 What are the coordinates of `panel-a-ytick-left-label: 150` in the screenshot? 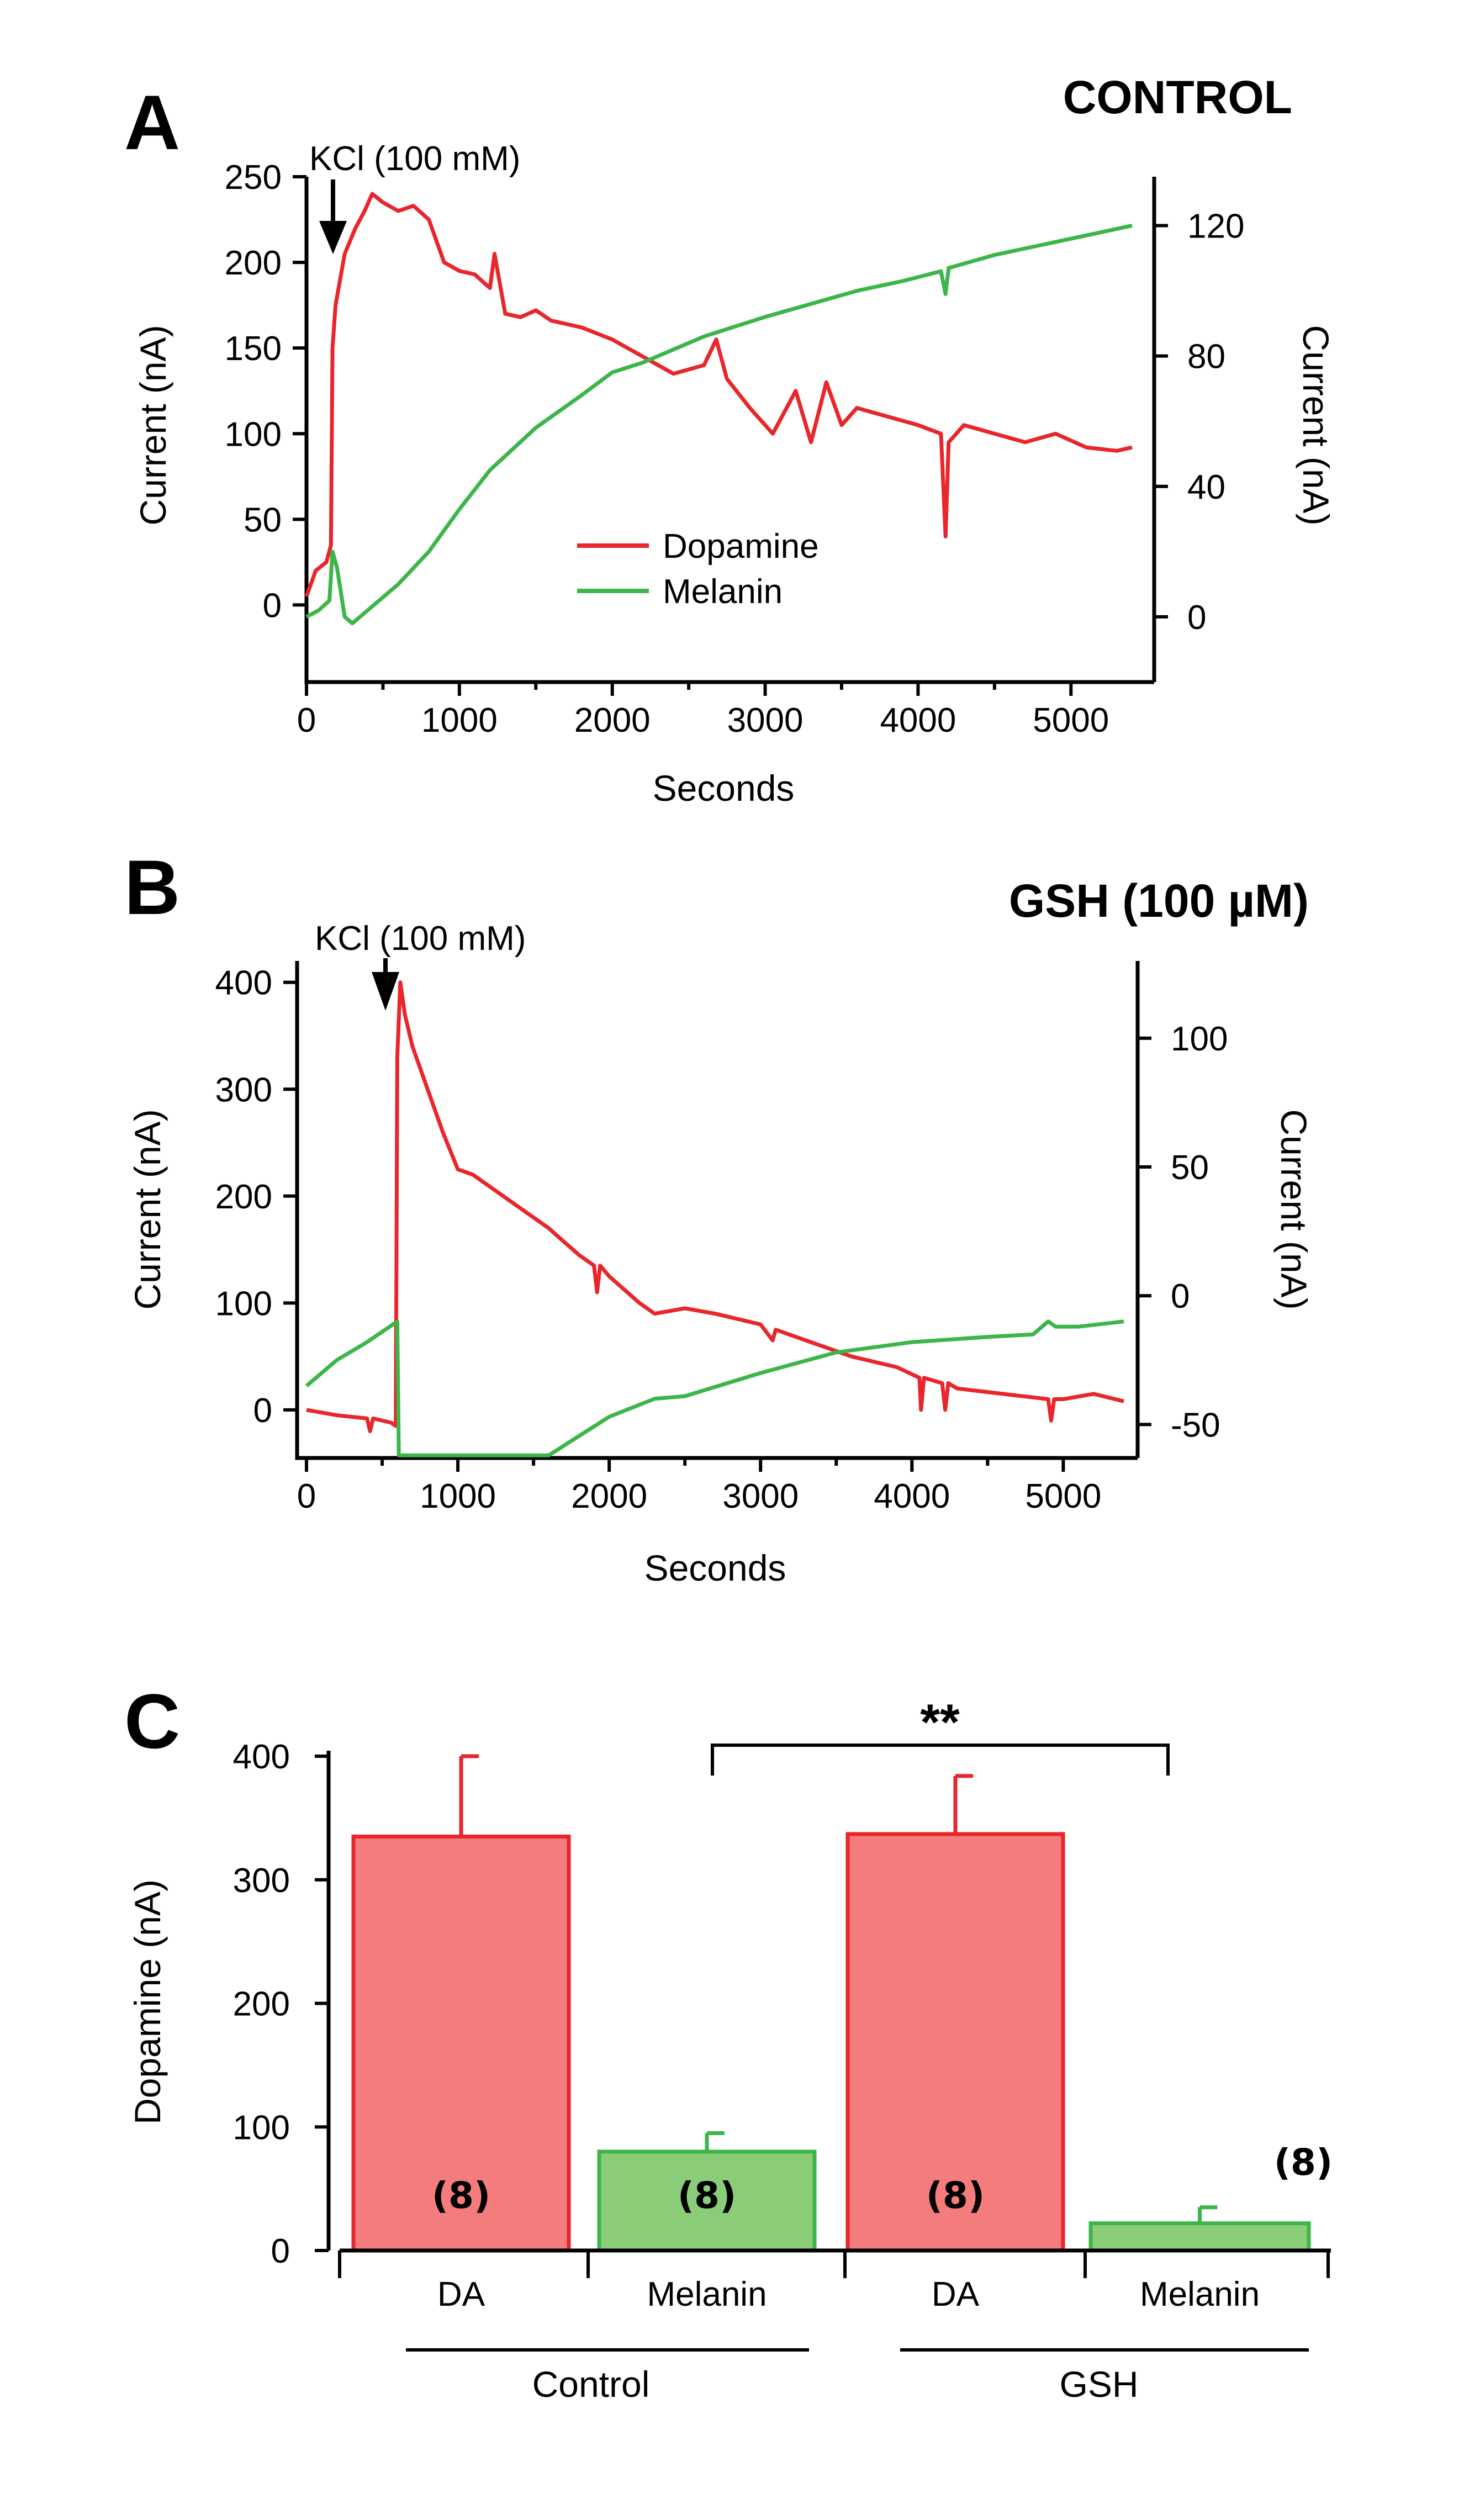 It's located at (253, 349).